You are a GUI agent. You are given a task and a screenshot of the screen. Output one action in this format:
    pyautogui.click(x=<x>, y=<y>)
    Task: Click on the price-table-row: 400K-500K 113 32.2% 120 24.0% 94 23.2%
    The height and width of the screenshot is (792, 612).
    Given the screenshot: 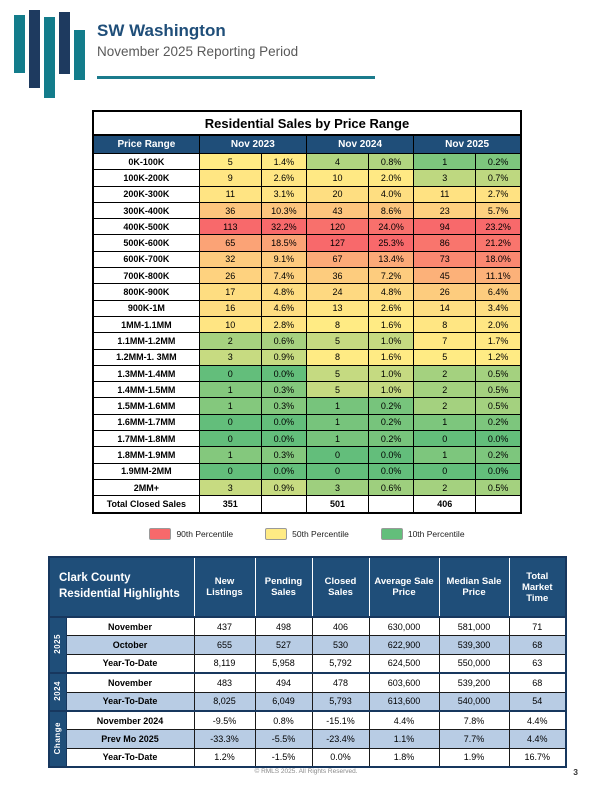 What is the action you would take?
    pyautogui.click(x=307, y=227)
    